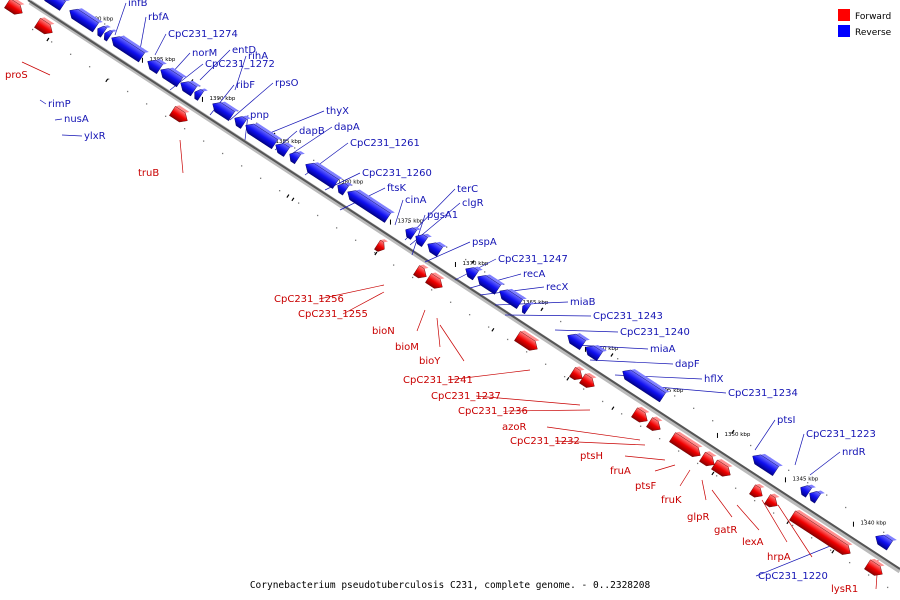 This screenshot has height=600, width=900. I want to click on gene-label-cpc231-1247: CpC231_1247, so click(533, 259).